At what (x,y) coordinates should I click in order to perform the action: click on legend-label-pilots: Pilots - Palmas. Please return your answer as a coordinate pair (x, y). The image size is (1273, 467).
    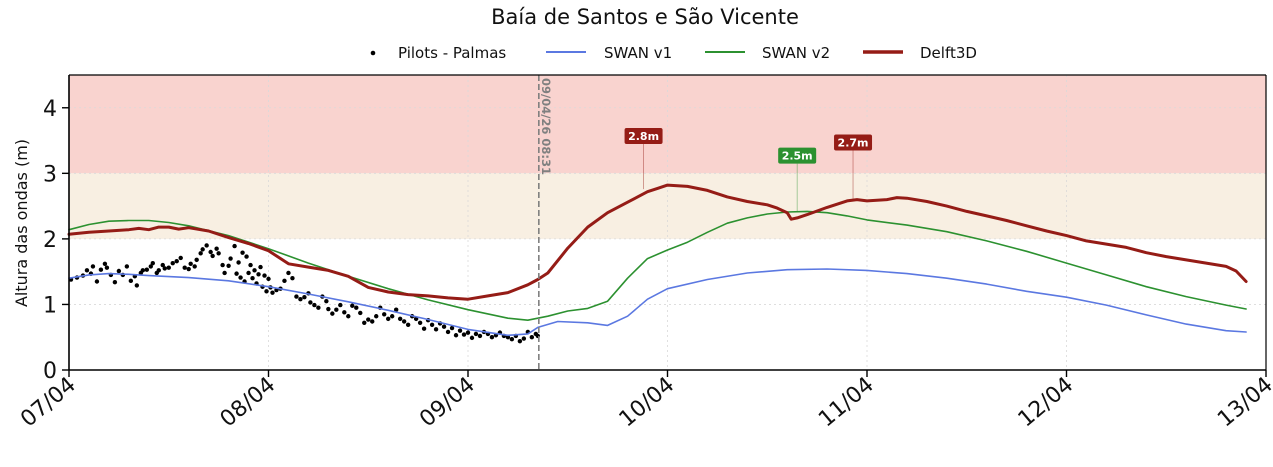
    Looking at the image, I should click on (452, 53).